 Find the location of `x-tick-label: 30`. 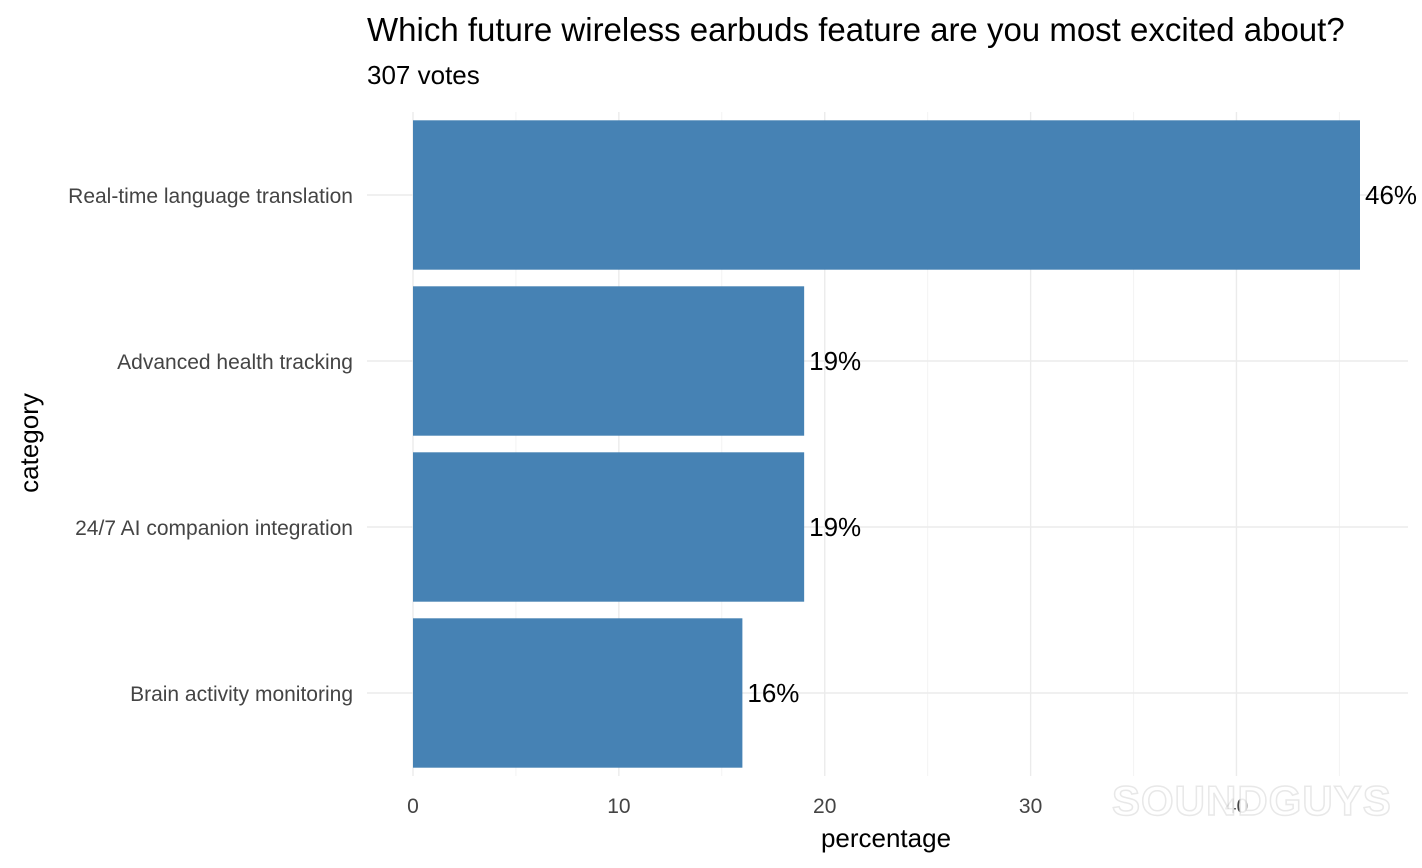

x-tick-label: 30 is located at coordinates (1030, 806).